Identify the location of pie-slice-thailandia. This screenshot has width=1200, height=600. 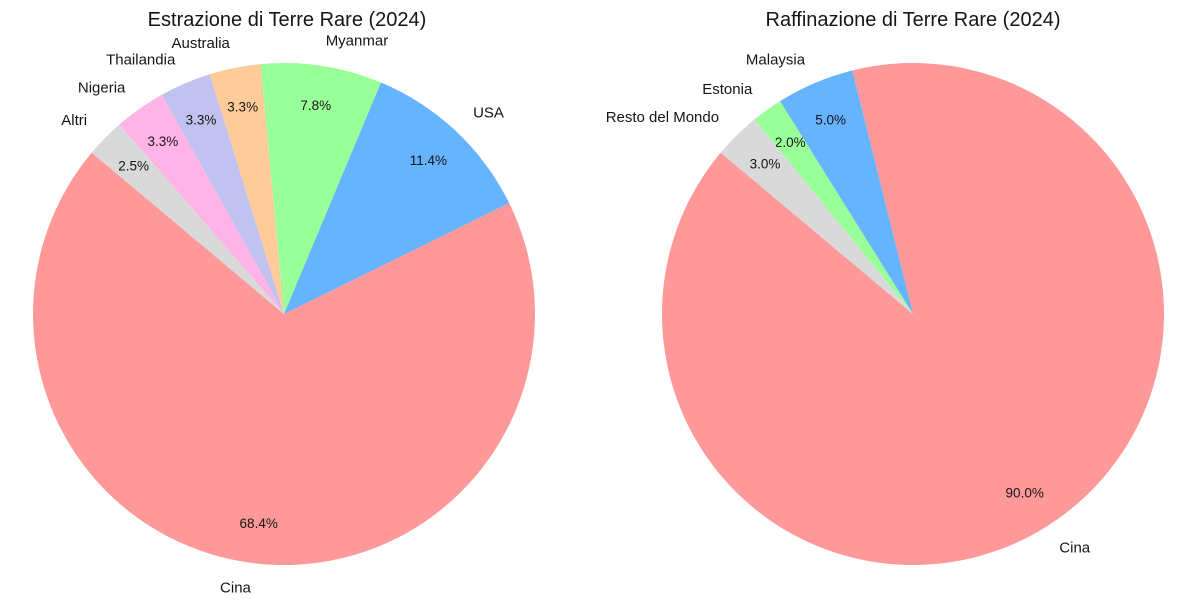
(222, 194).